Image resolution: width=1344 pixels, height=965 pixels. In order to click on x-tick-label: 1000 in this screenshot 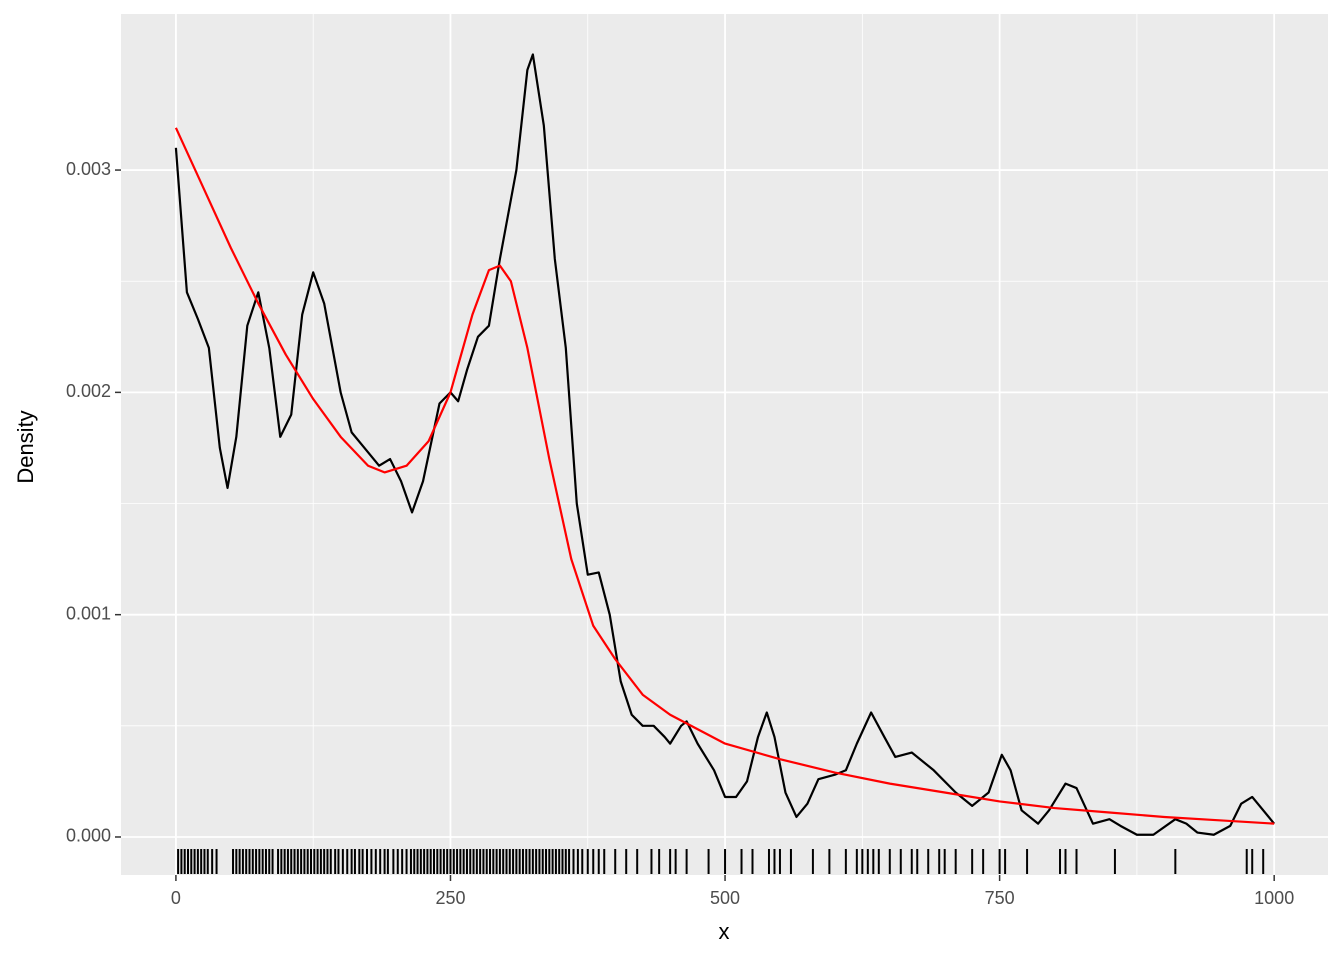, I will do `click(1274, 898)`.